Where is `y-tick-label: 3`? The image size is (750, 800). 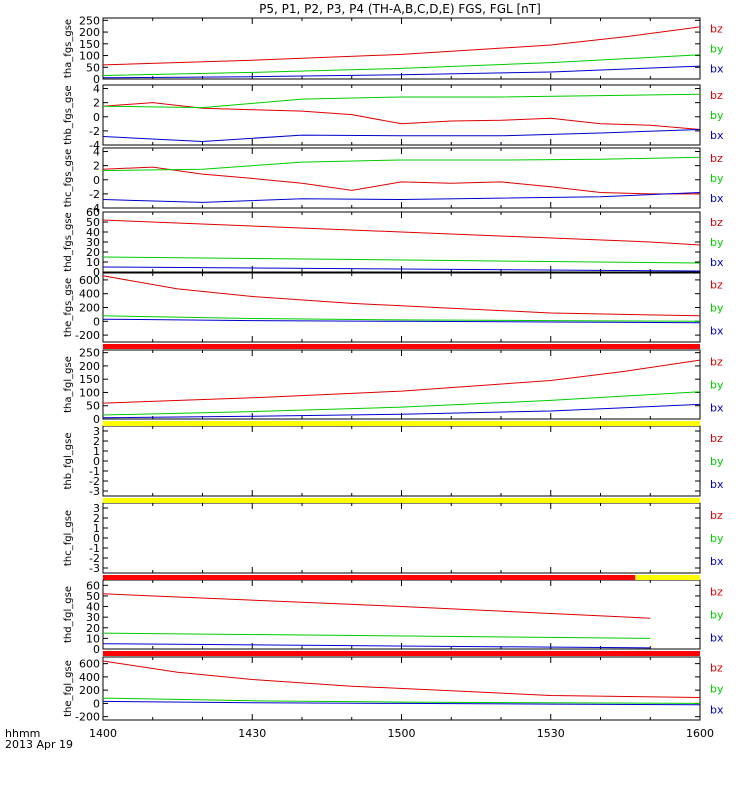 y-tick-label: 3 is located at coordinates (96, 508).